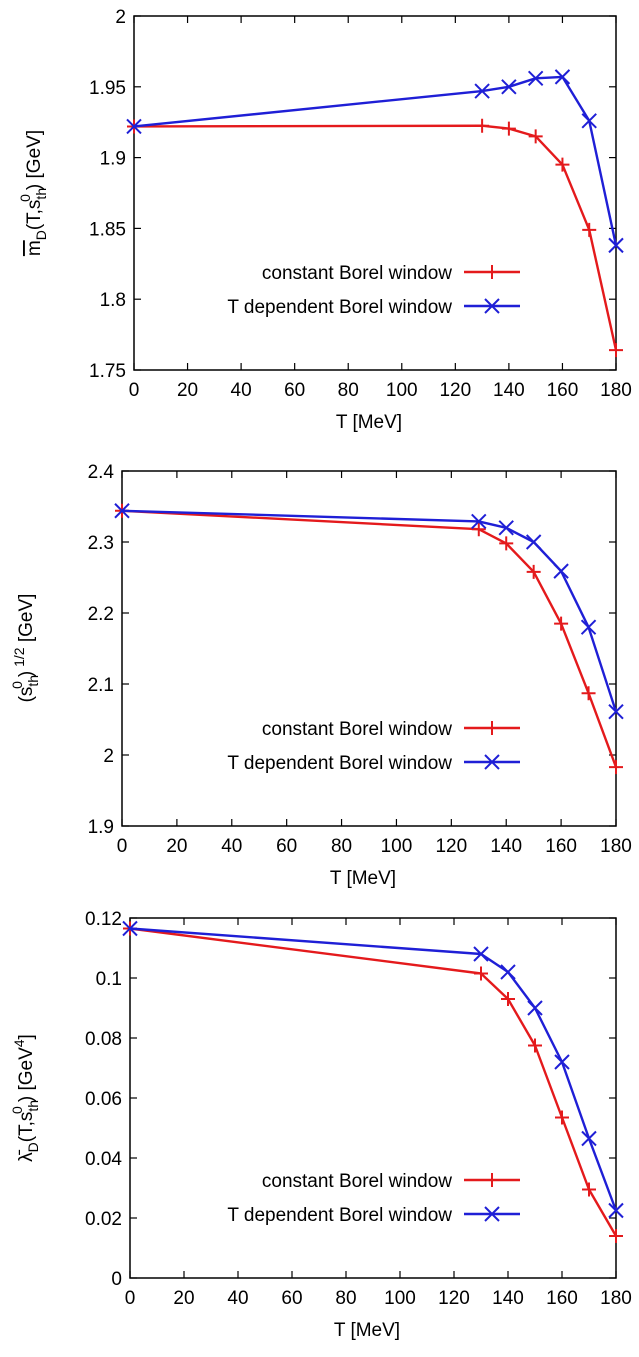 The width and height of the screenshot is (639, 1357). Describe the element at coordinates (101, 543) in the screenshot. I see `y-tick-label: 2.3` at that location.